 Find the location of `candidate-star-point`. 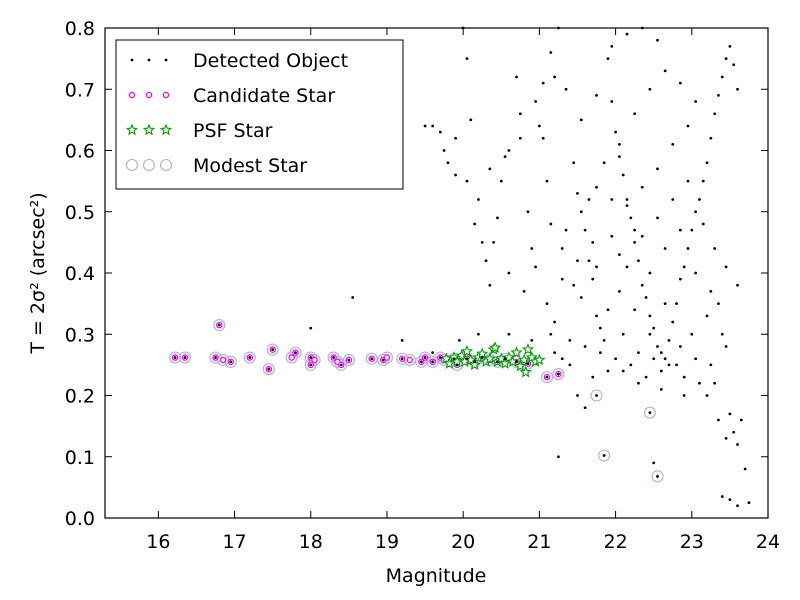

candidate-star-point is located at coordinates (291, 357).